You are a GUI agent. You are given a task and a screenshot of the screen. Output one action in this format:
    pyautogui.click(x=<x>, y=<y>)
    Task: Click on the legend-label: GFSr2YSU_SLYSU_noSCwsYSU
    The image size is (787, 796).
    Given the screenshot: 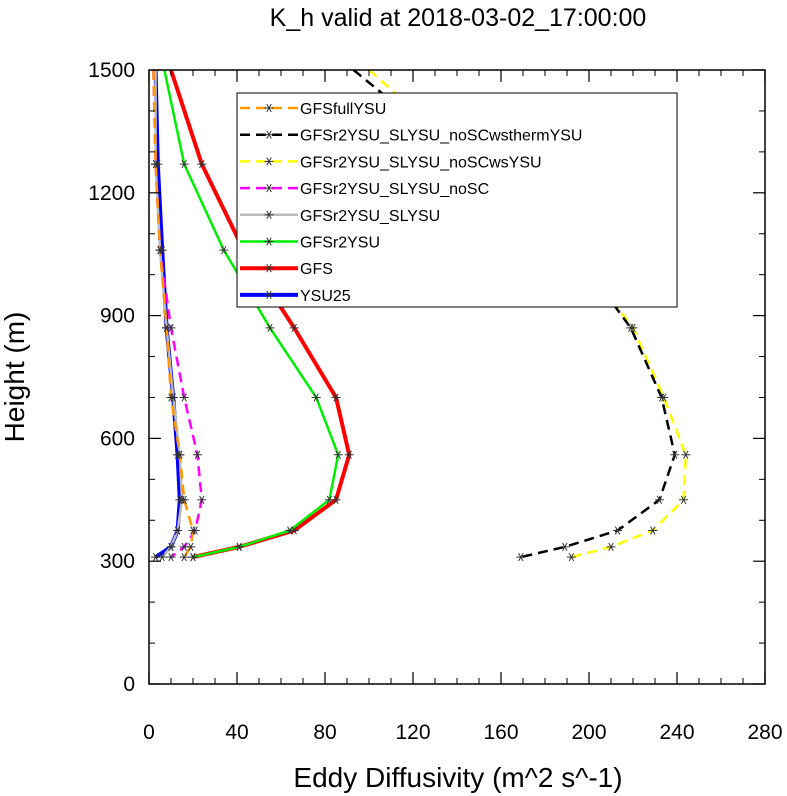 What is the action you would take?
    pyautogui.click(x=421, y=162)
    